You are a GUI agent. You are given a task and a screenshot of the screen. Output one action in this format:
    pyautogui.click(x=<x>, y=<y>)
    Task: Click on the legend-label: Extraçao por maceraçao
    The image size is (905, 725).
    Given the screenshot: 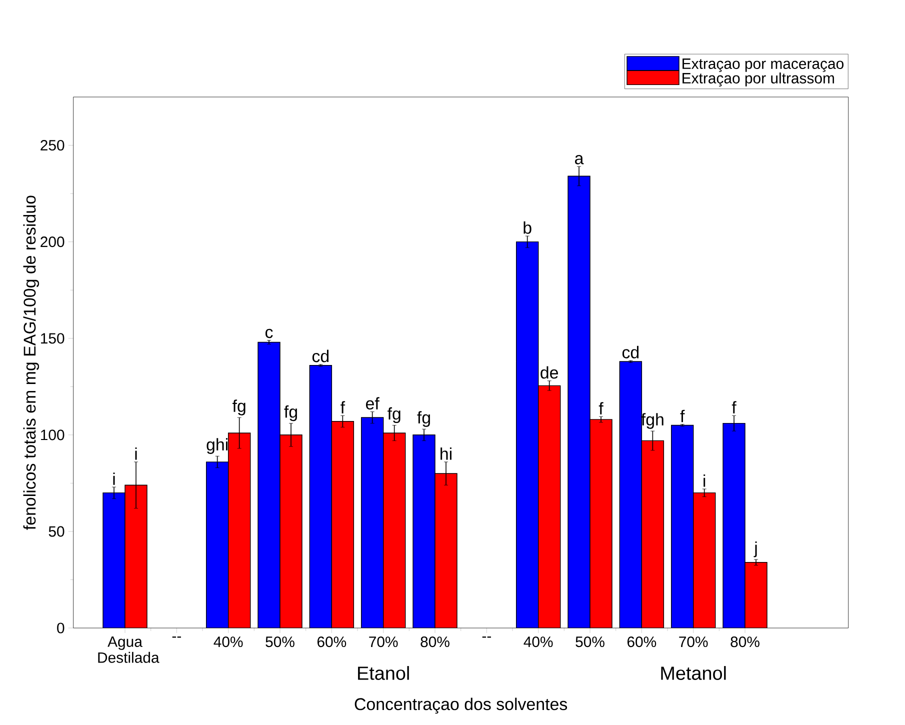 What is the action you would take?
    pyautogui.click(x=763, y=65)
    